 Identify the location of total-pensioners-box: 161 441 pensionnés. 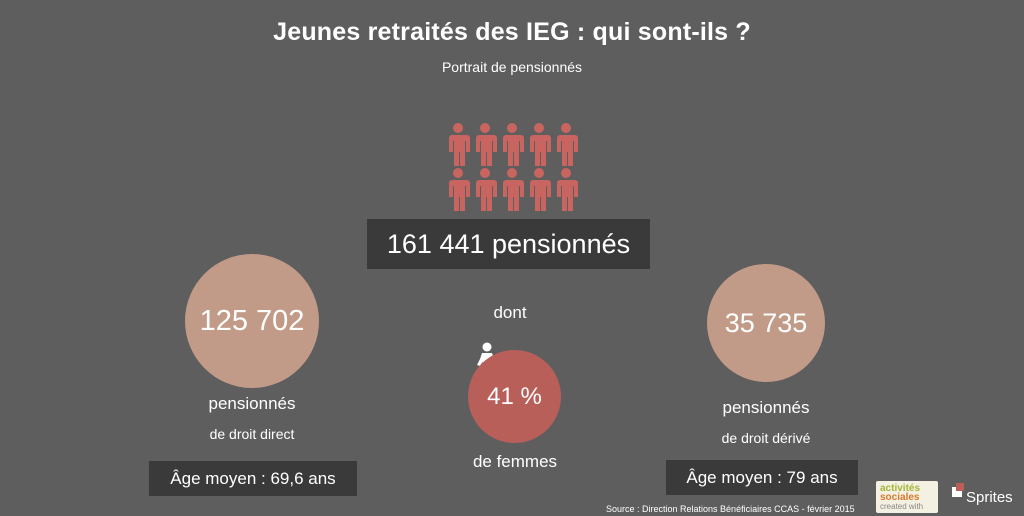
(508, 244).